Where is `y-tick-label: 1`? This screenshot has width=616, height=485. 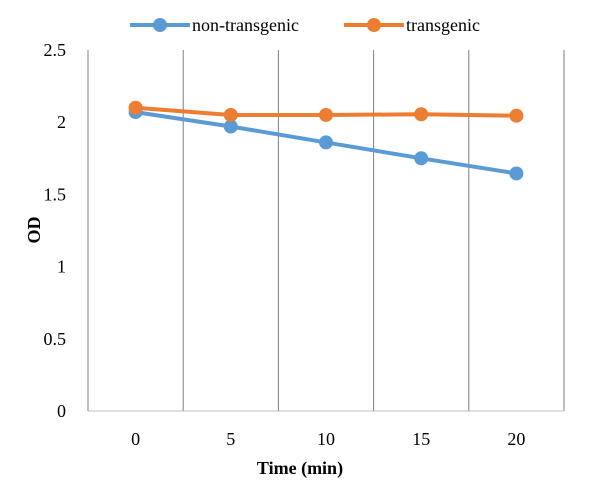 y-tick-label: 1 is located at coordinates (61, 267).